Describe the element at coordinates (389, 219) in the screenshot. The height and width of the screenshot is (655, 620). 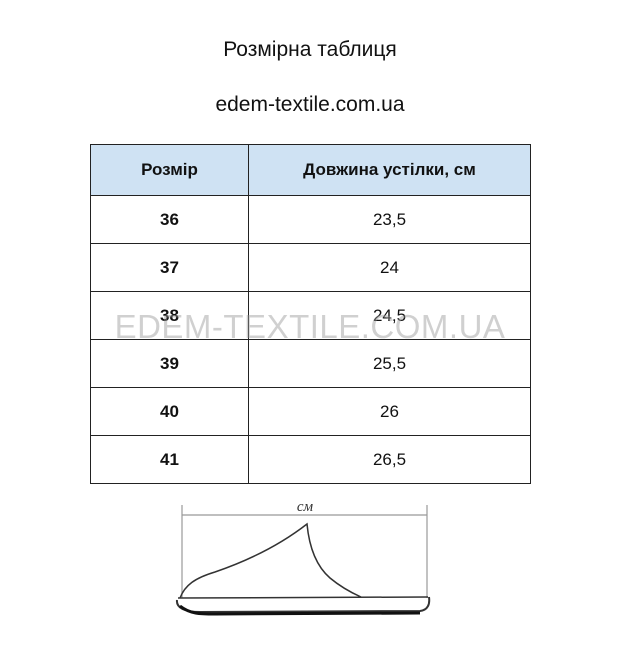
I see `length-cell: 23,5` at that location.